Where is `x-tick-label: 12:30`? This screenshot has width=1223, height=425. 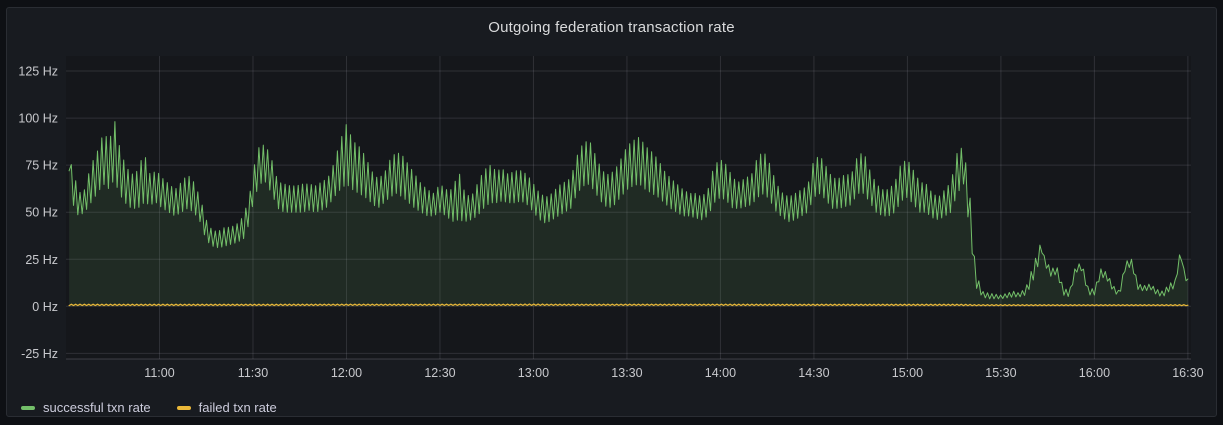
x-tick-label: 12:30 is located at coordinates (439, 373).